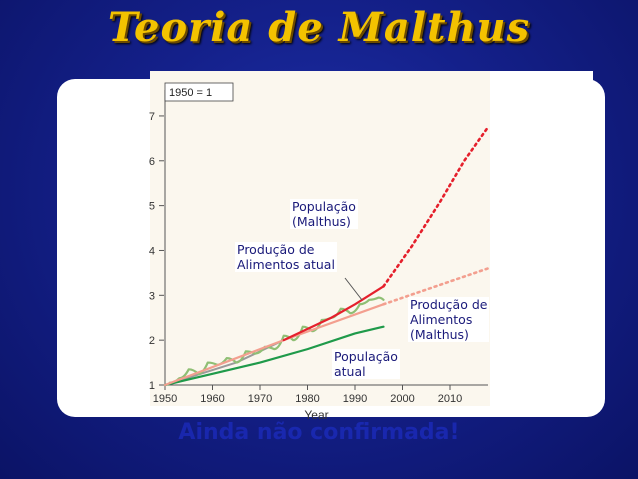  I want to click on y-tick-label-3: 3, so click(152, 296).